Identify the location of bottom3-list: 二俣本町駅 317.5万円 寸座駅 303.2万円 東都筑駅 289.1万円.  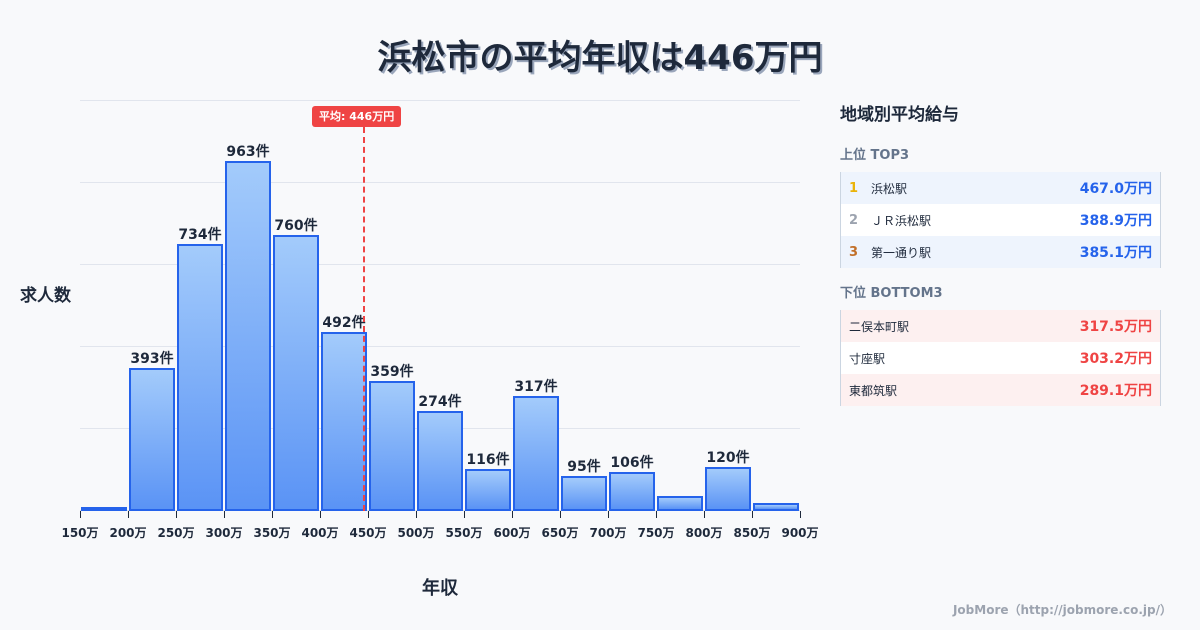
(1000, 358).